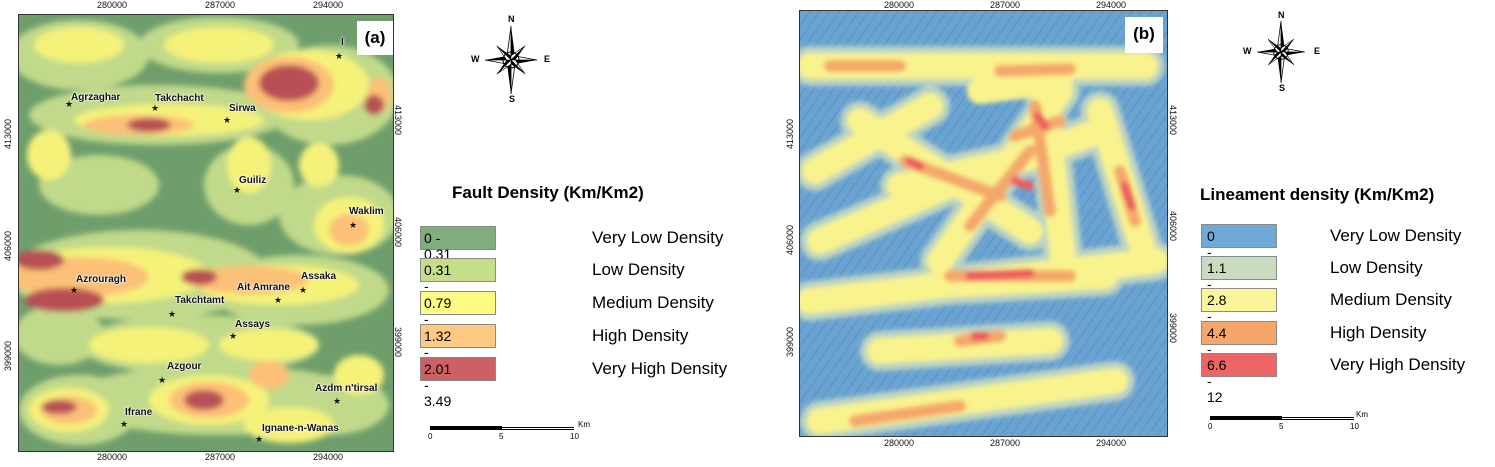 The width and height of the screenshot is (1495, 467). What do you see at coordinates (366, 211) in the screenshot?
I see `place-label: Waklim` at bounding box center [366, 211].